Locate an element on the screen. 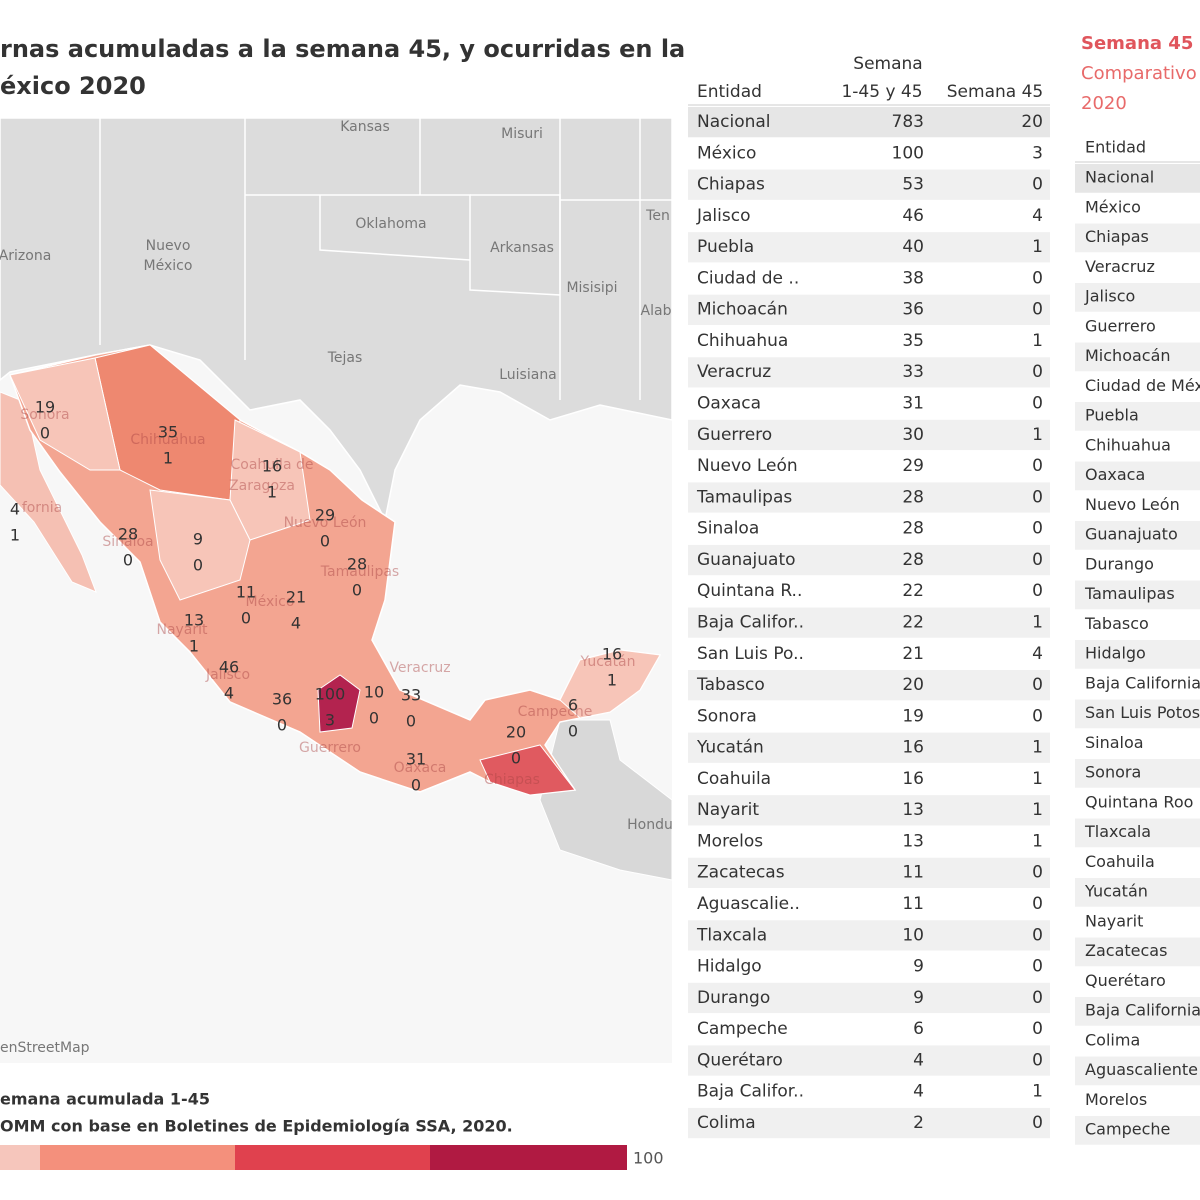 The height and width of the screenshot is (1200, 1200). map-value-total: 36 is located at coordinates (282, 699).